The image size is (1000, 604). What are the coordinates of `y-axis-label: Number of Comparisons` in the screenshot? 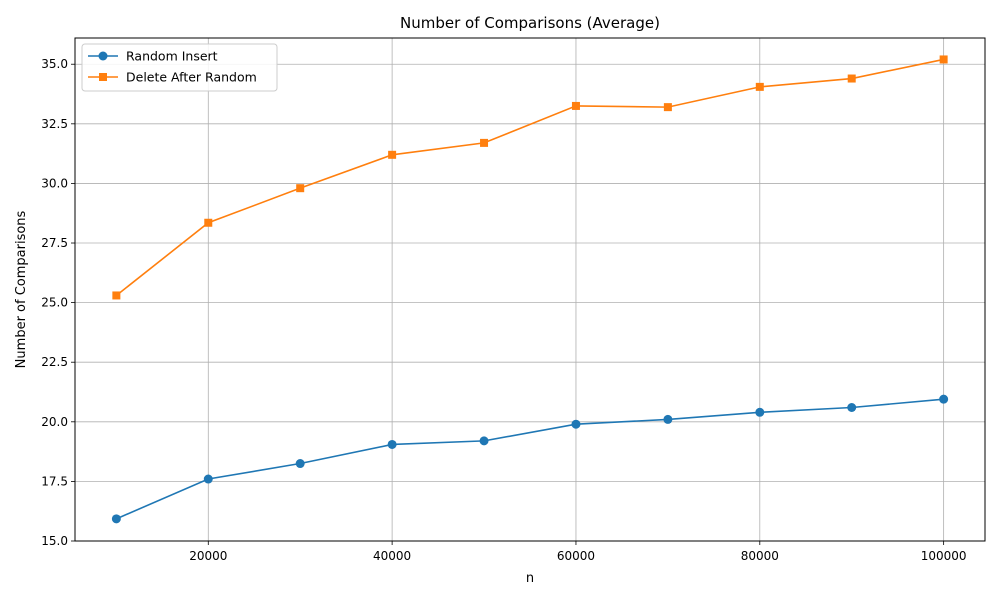 It's located at (21, 289).